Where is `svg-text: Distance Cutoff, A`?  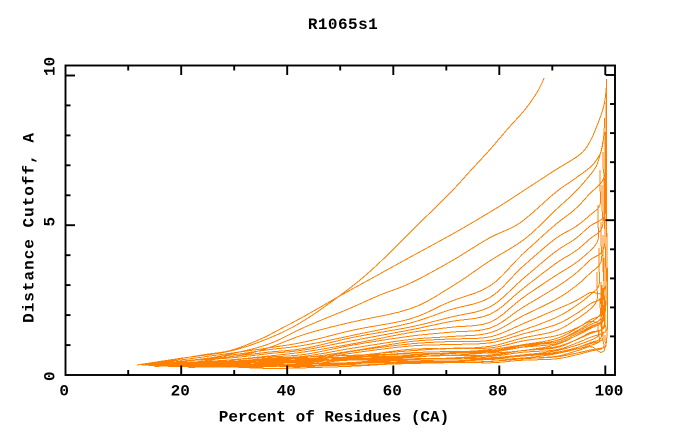
svg-text: Distance Cutoff, A is located at coordinates (30, 227).